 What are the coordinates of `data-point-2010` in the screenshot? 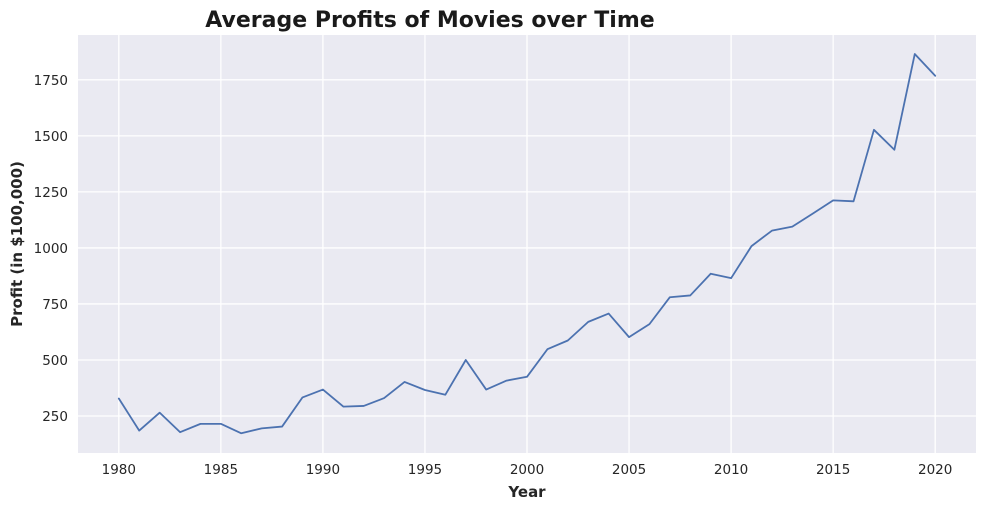 It's located at (731, 278).